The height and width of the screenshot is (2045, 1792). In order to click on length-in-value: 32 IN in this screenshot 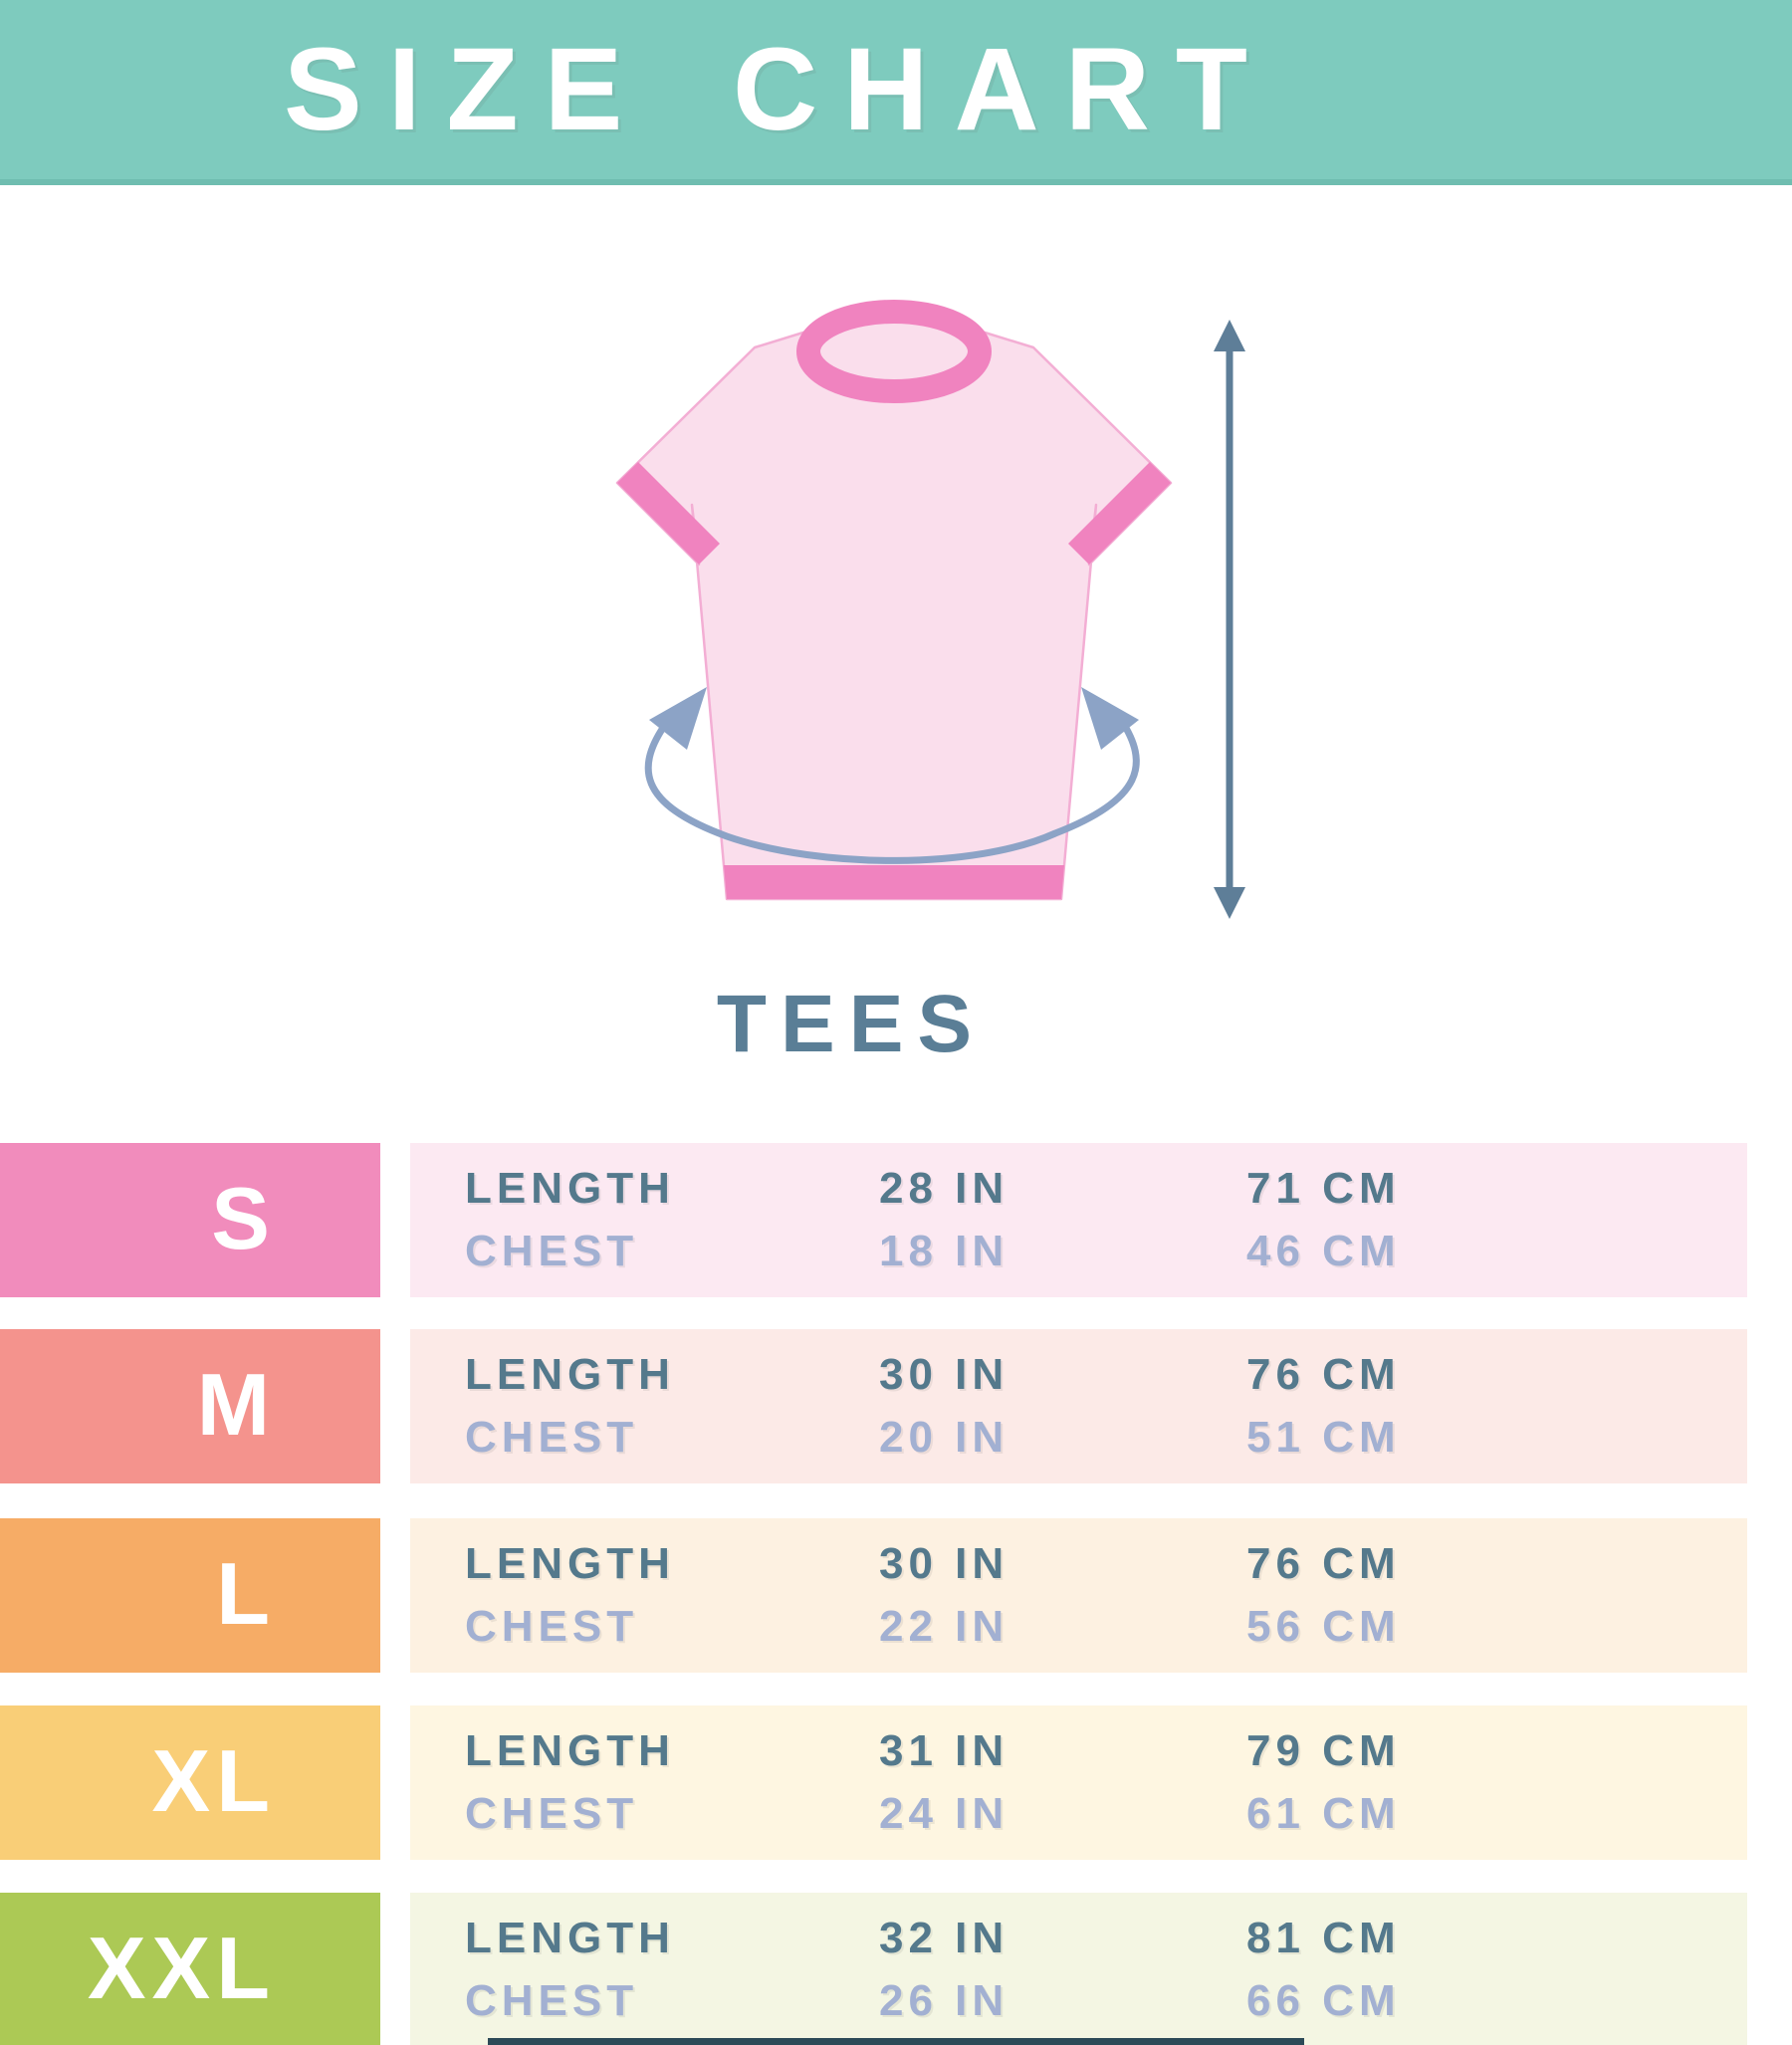, I will do `click(944, 1938)`.